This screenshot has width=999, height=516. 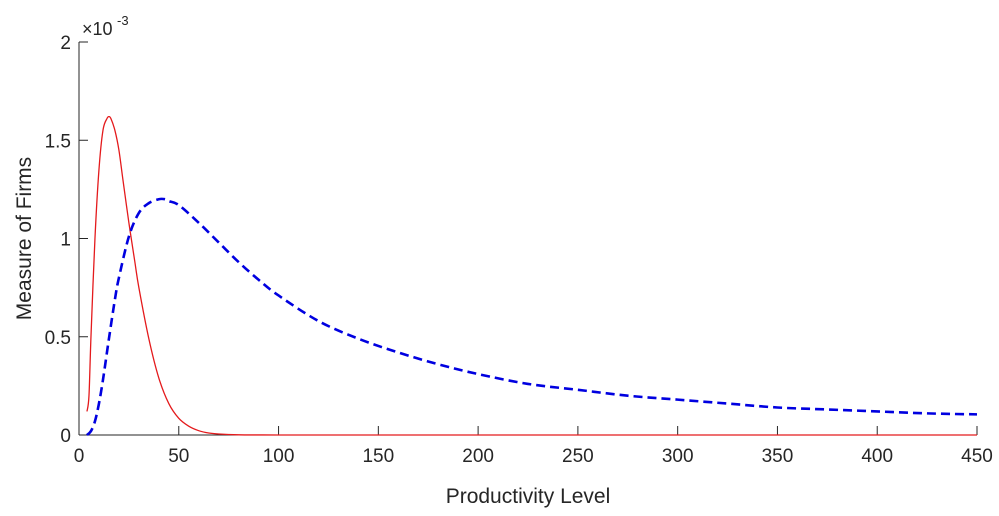 I want to click on x-axis: 0 50 100 150 200 250 300 350 400 450, so click(x=533, y=446).